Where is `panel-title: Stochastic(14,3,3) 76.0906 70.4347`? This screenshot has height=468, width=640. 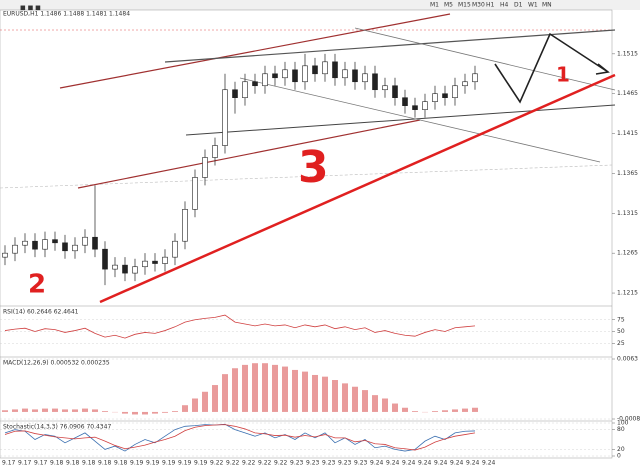 panel-title: Stochastic(14,3,3) 76.0906 70.4347 is located at coordinates (57, 427).